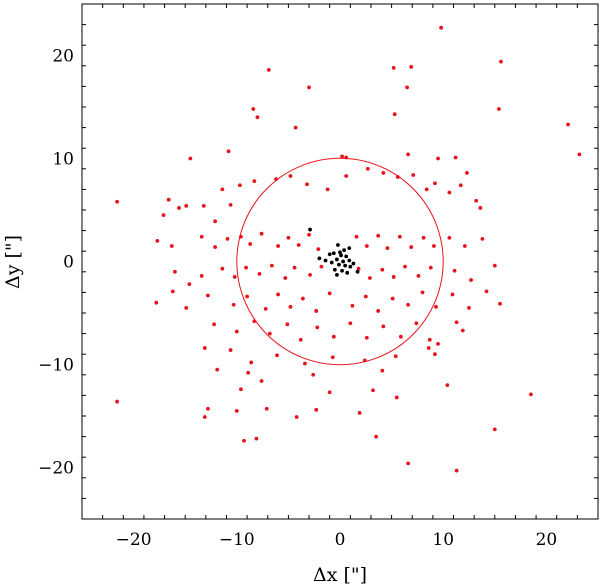 This screenshot has width=600, height=587. Describe the element at coordinates (56, 469) in the screenshot. I see `y-tick-label: −20` at that location.